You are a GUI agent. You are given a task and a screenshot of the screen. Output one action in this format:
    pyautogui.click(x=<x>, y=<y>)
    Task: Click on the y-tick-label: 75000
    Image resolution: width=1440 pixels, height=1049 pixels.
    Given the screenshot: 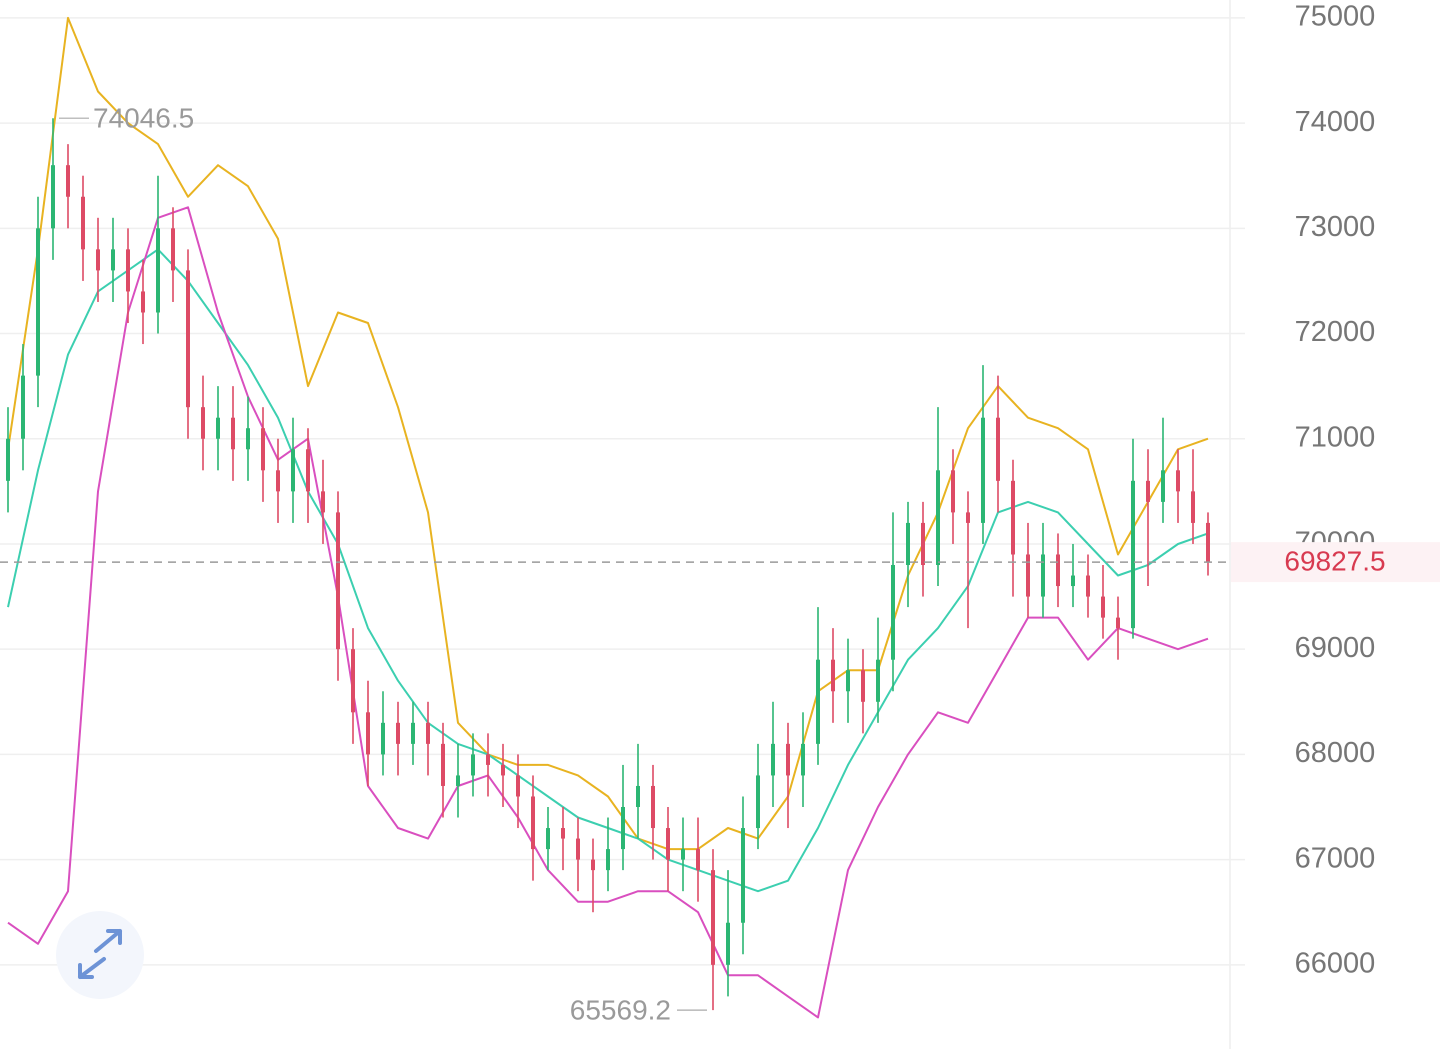 What is the action you would take?
    pyautogui.click(x=1335, y=17)
    